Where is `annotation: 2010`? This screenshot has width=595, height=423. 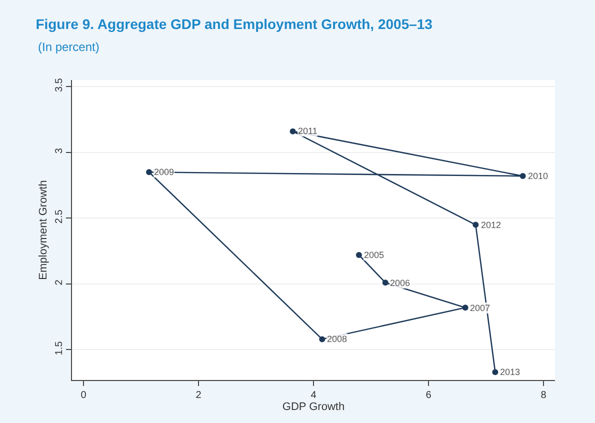
annotation: 2010 is located at coordinates (538, 176).